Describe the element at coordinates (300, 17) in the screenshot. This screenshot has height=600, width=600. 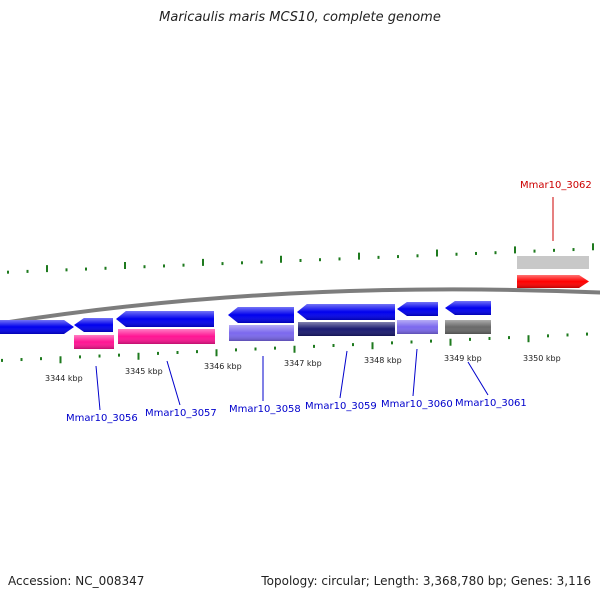
I see `figure-title: Maricaulis maris MCS10, complete genome` at that location.